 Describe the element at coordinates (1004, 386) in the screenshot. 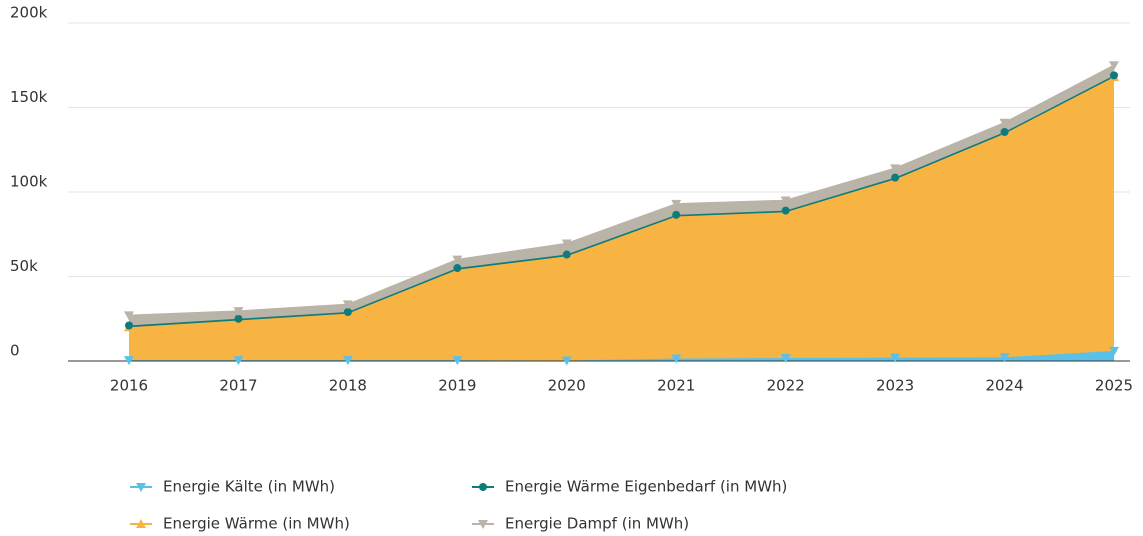

I see `x-tick-label: 2024` at that location.